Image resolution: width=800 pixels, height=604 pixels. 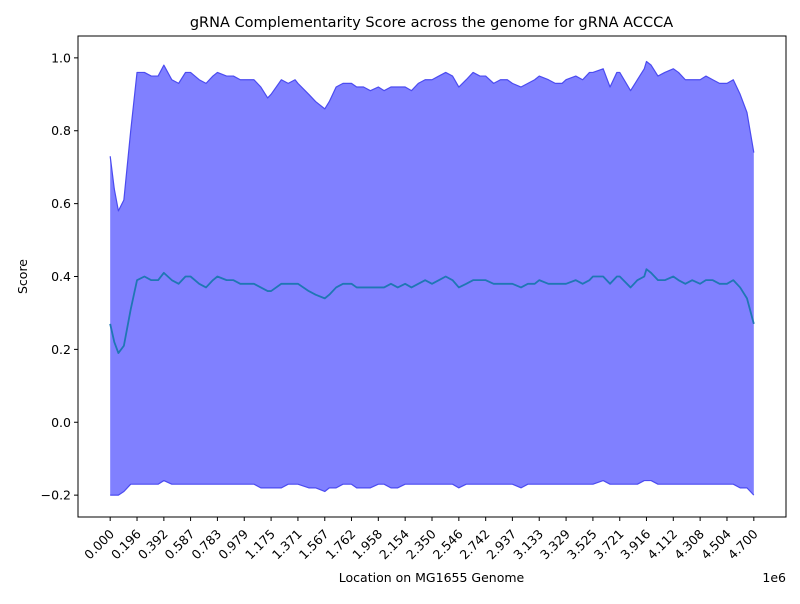 I want to click on y-tick-label: 0.8, so click(x=61, y=130).